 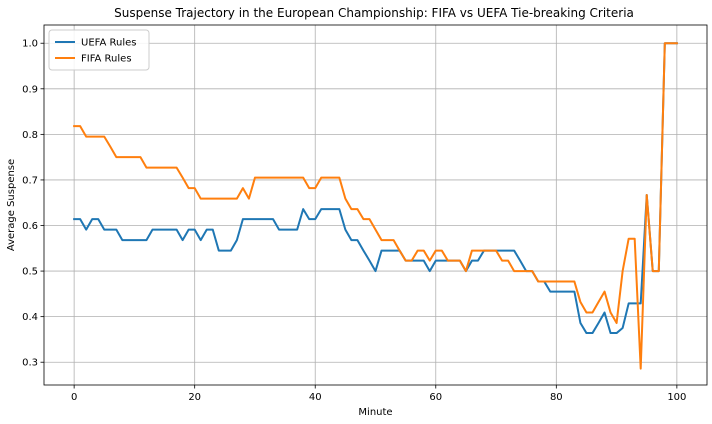 What do you see at coordinates (30, 44) in the screenshot?
I see `y-tick-label: 1.0` at bounding box center [30, 44].